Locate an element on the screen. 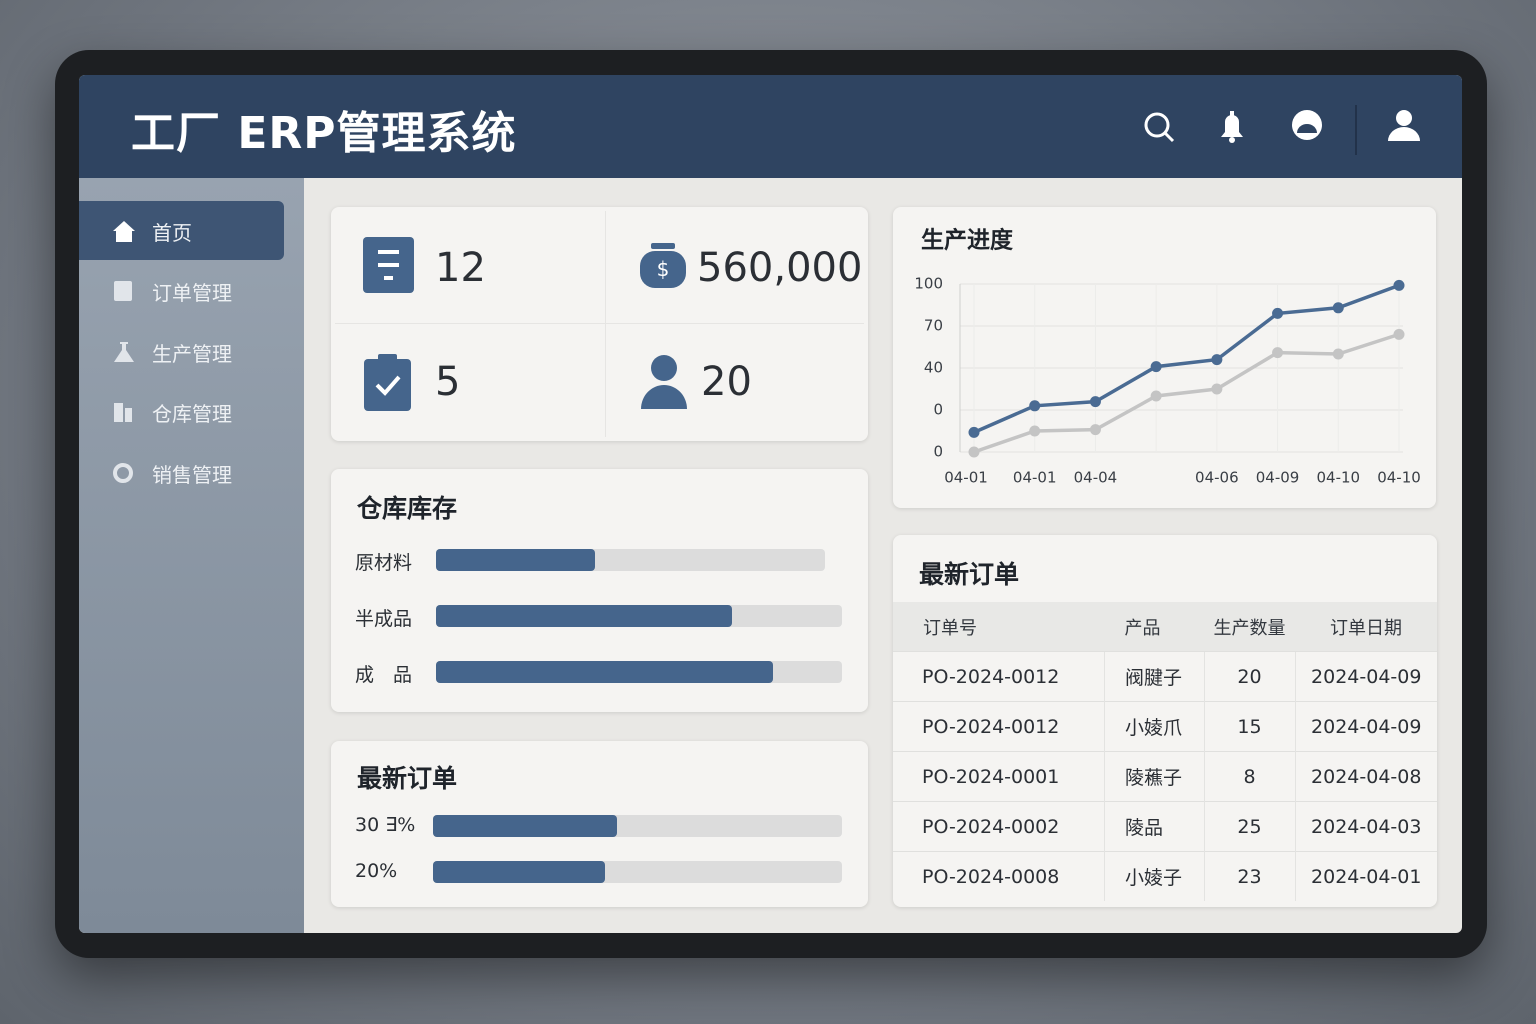 This screenshot has height=1024, width=1536. table-row: PO-2024-0008 小婈子 23 2024-04-01 is located at coordinates (1165, 876).